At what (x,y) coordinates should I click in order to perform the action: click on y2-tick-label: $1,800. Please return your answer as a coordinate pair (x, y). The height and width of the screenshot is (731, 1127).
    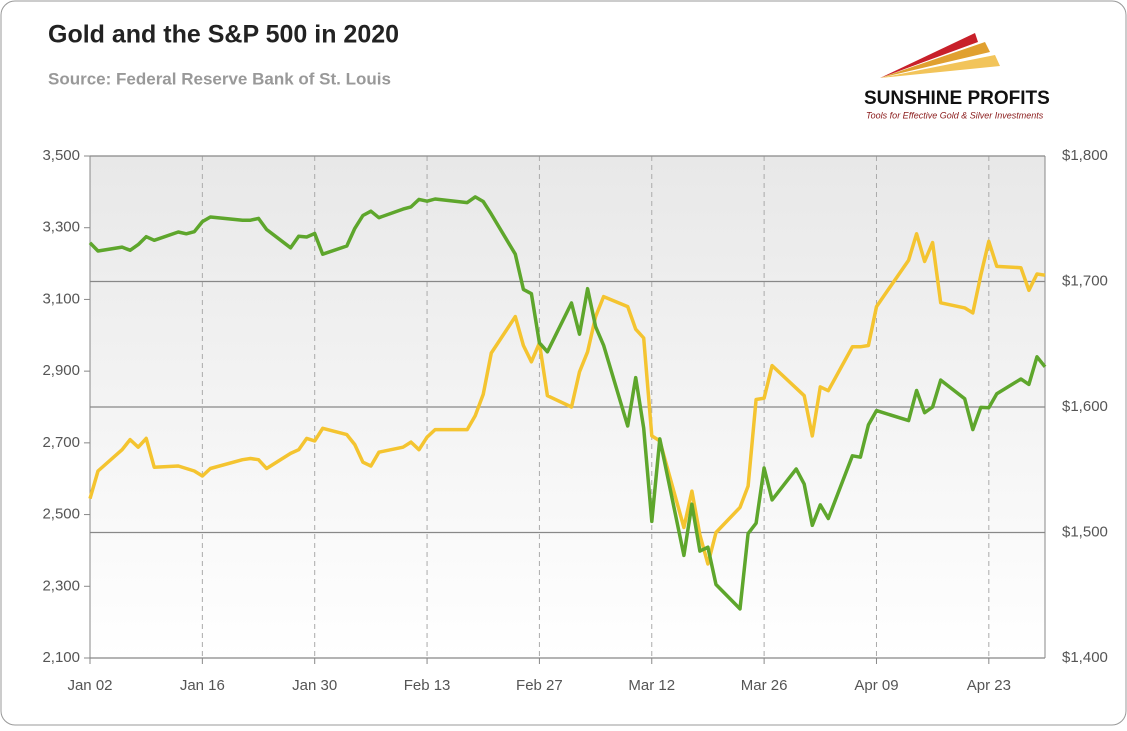
    Looking at the image, I should click on (1085, 155).